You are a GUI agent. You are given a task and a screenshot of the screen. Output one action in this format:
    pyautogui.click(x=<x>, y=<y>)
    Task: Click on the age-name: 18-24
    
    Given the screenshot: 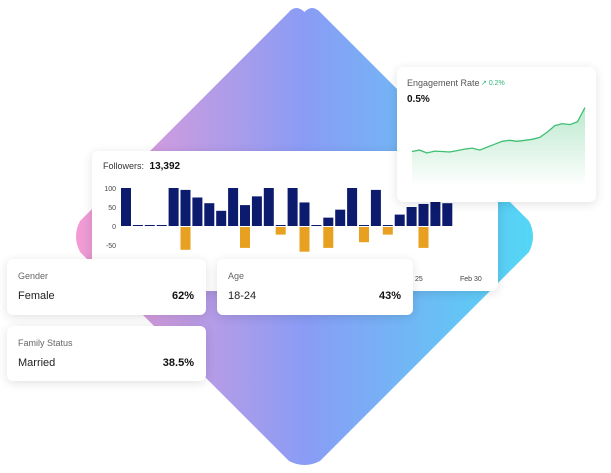 What is the action you would take?
    pyautogui.click(x=242, y=296)
    